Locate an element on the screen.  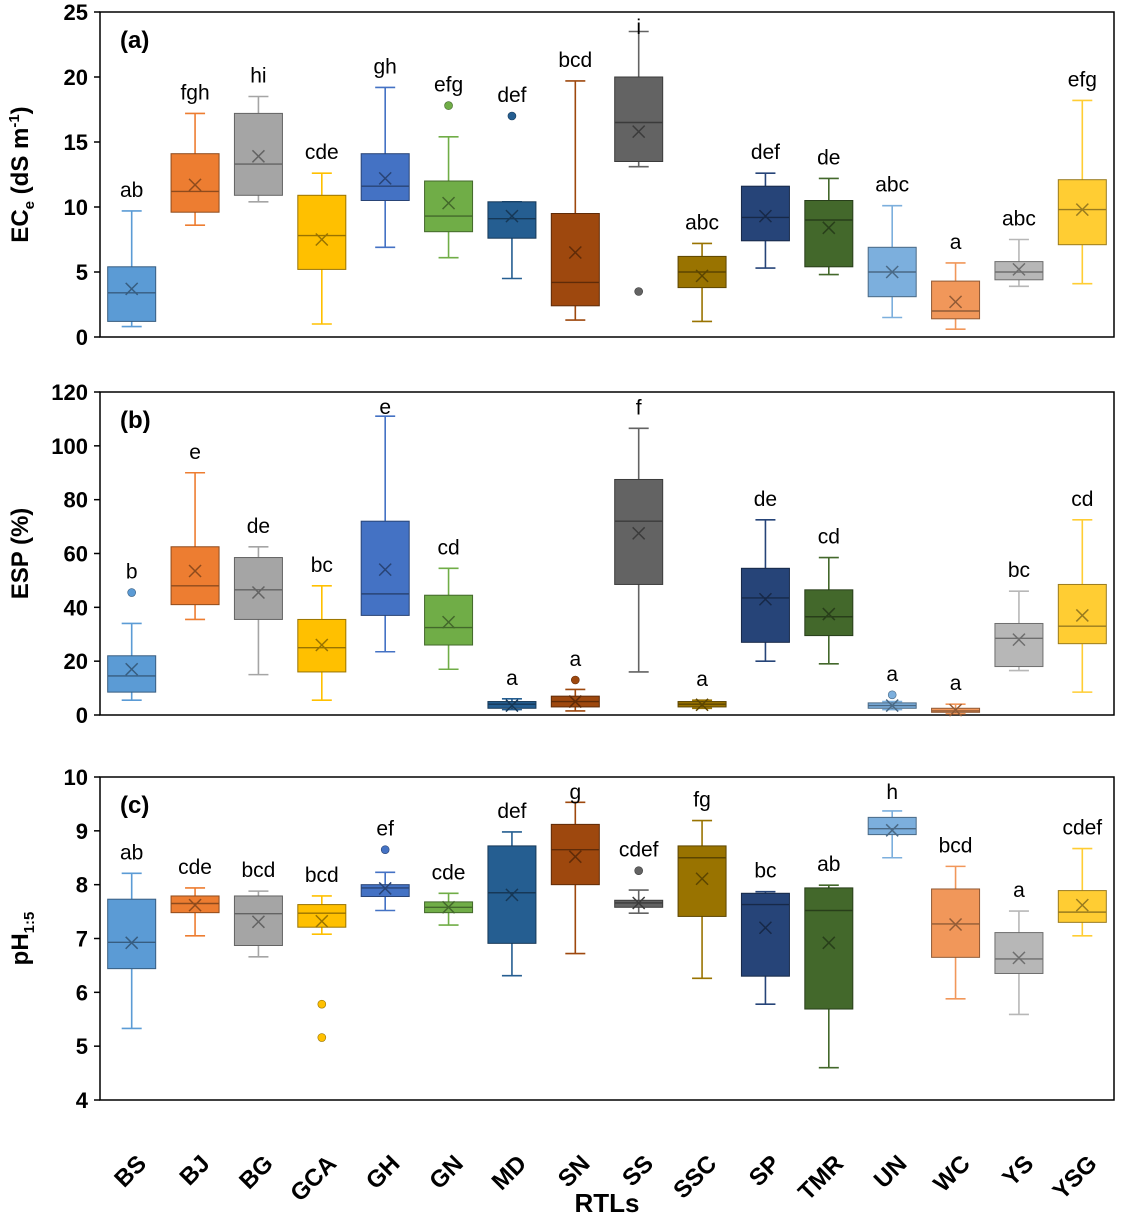
significance-letter: fg is located at coordinates (702, 800).